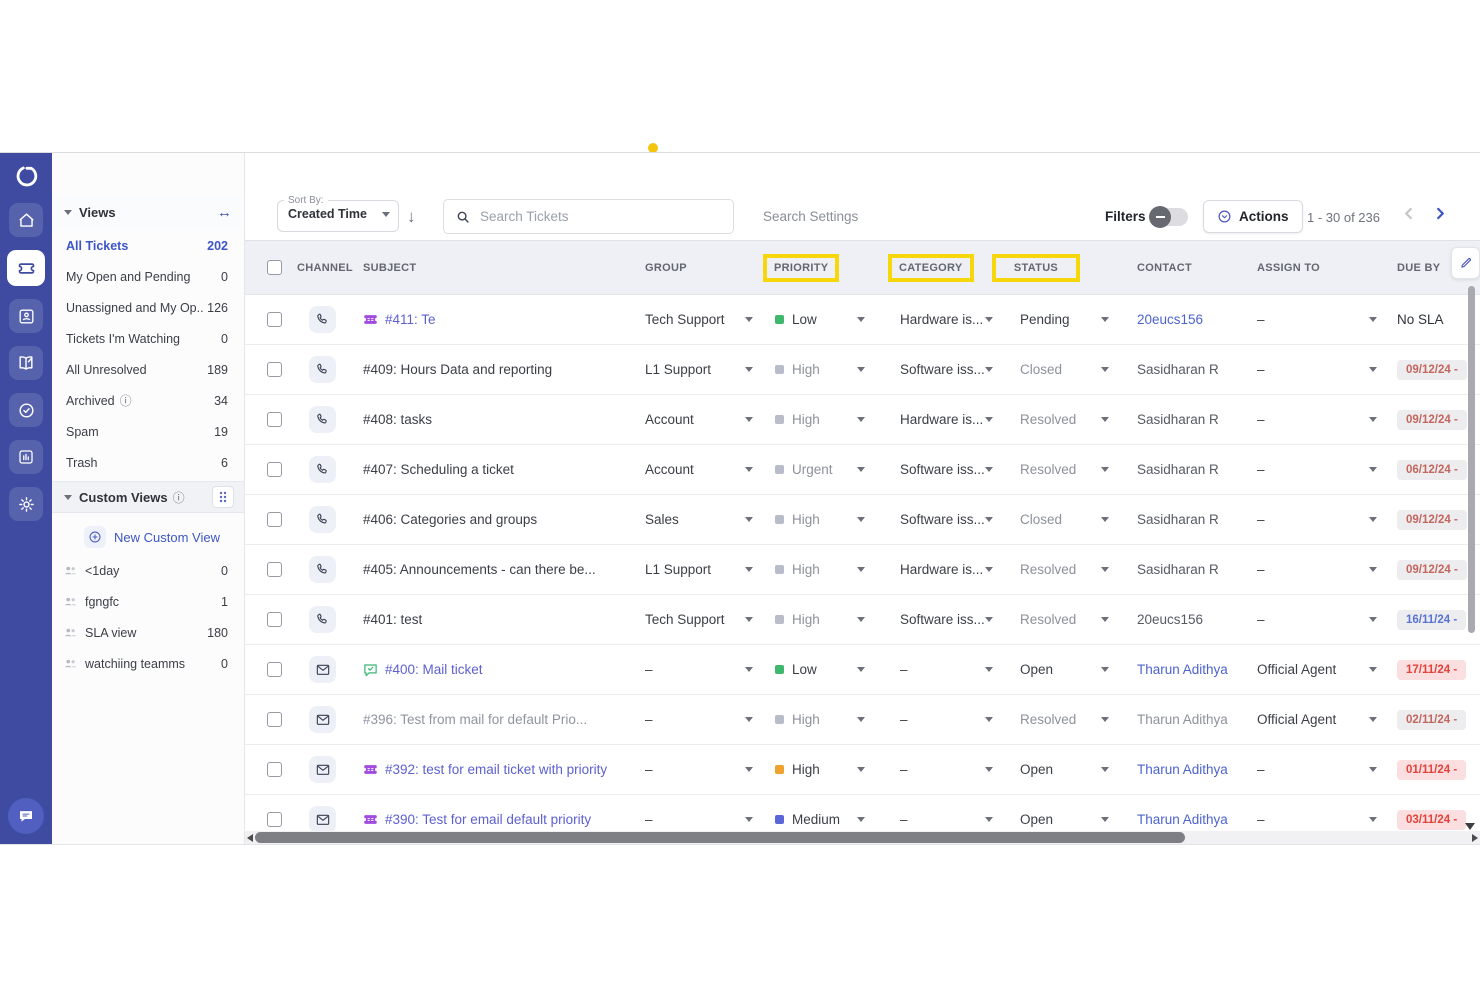  I want to click on settings-gear-icon, so click(26, 504).